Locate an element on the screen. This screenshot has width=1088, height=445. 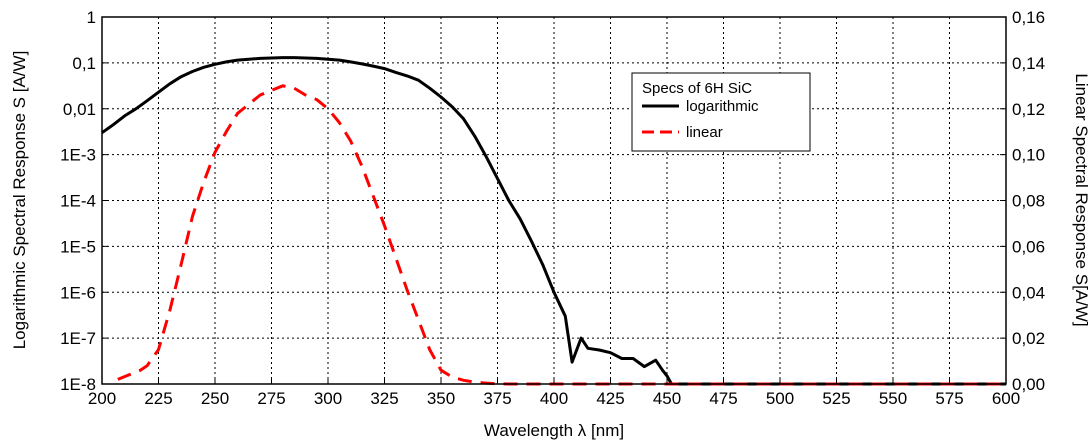
x-tick-label: 550 is located at coordinates (893, 398).